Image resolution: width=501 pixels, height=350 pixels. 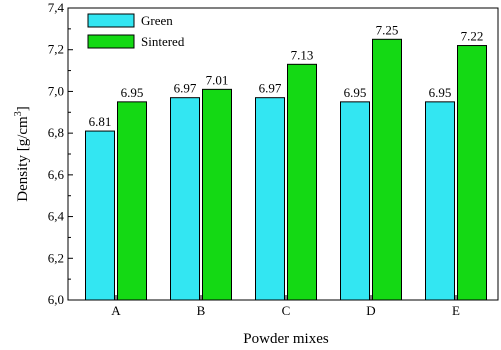 I want to click on y-tick-label: 6,4, so click(x=56, y=216).